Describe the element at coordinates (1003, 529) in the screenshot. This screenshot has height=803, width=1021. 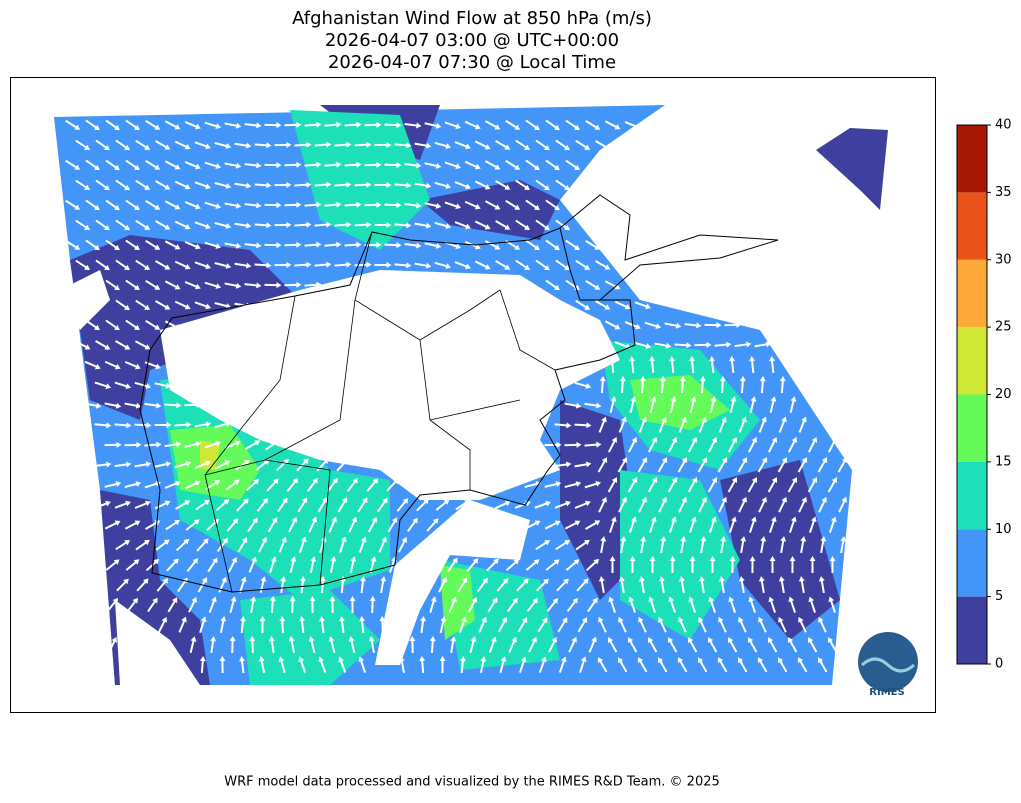
I see `colorbar-tick-label: 10` at that location.